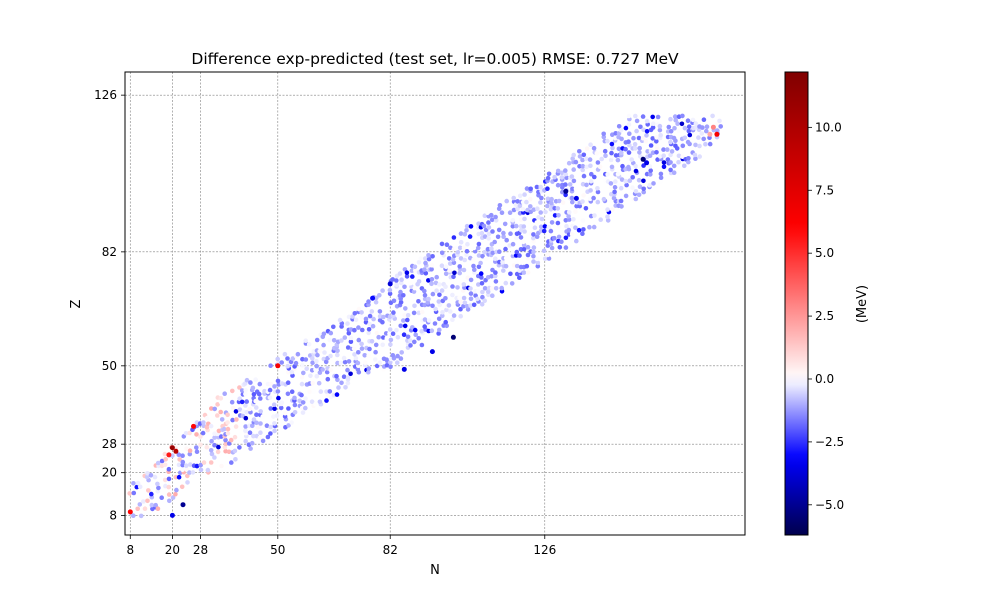 Image resolution: width=1000 pixels, height=600 pixels. What do you see at coordinates (76, 303) in the screenshot?
I see `y-axis-label: Z` at bounding box center [76, 303].